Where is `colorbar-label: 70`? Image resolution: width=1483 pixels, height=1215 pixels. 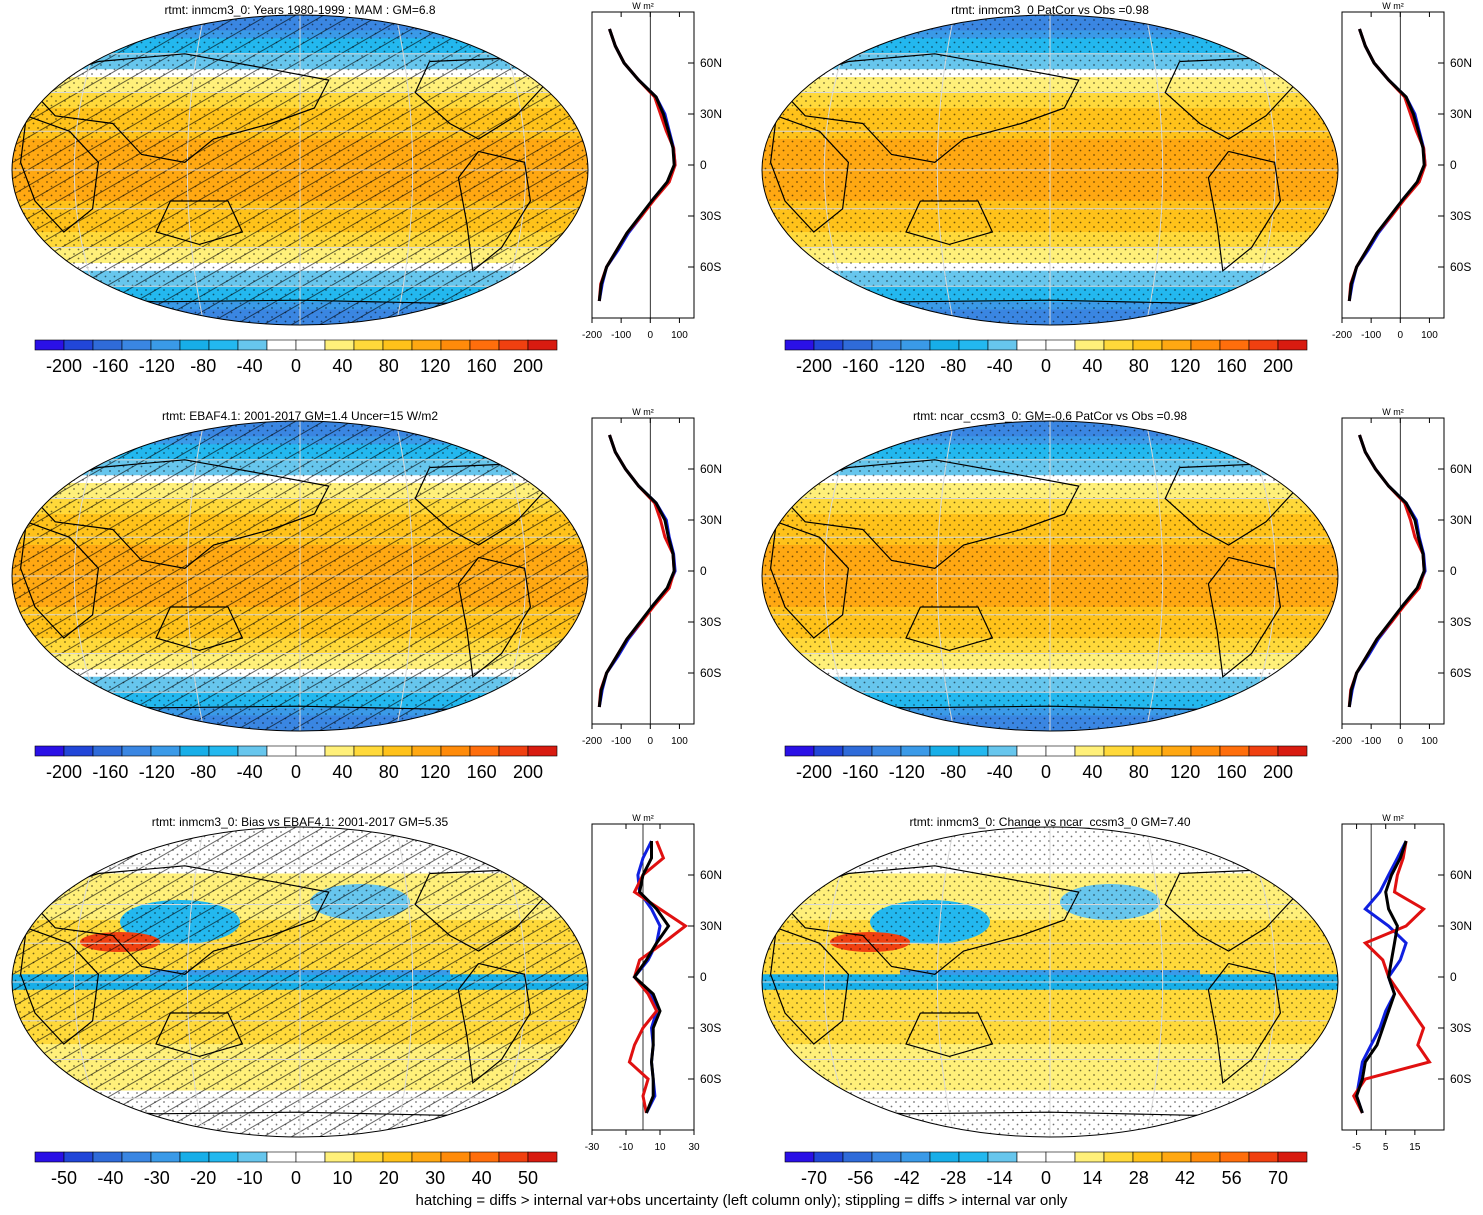 colorbar-label: 70 is located at coordinates (1278, 1178).